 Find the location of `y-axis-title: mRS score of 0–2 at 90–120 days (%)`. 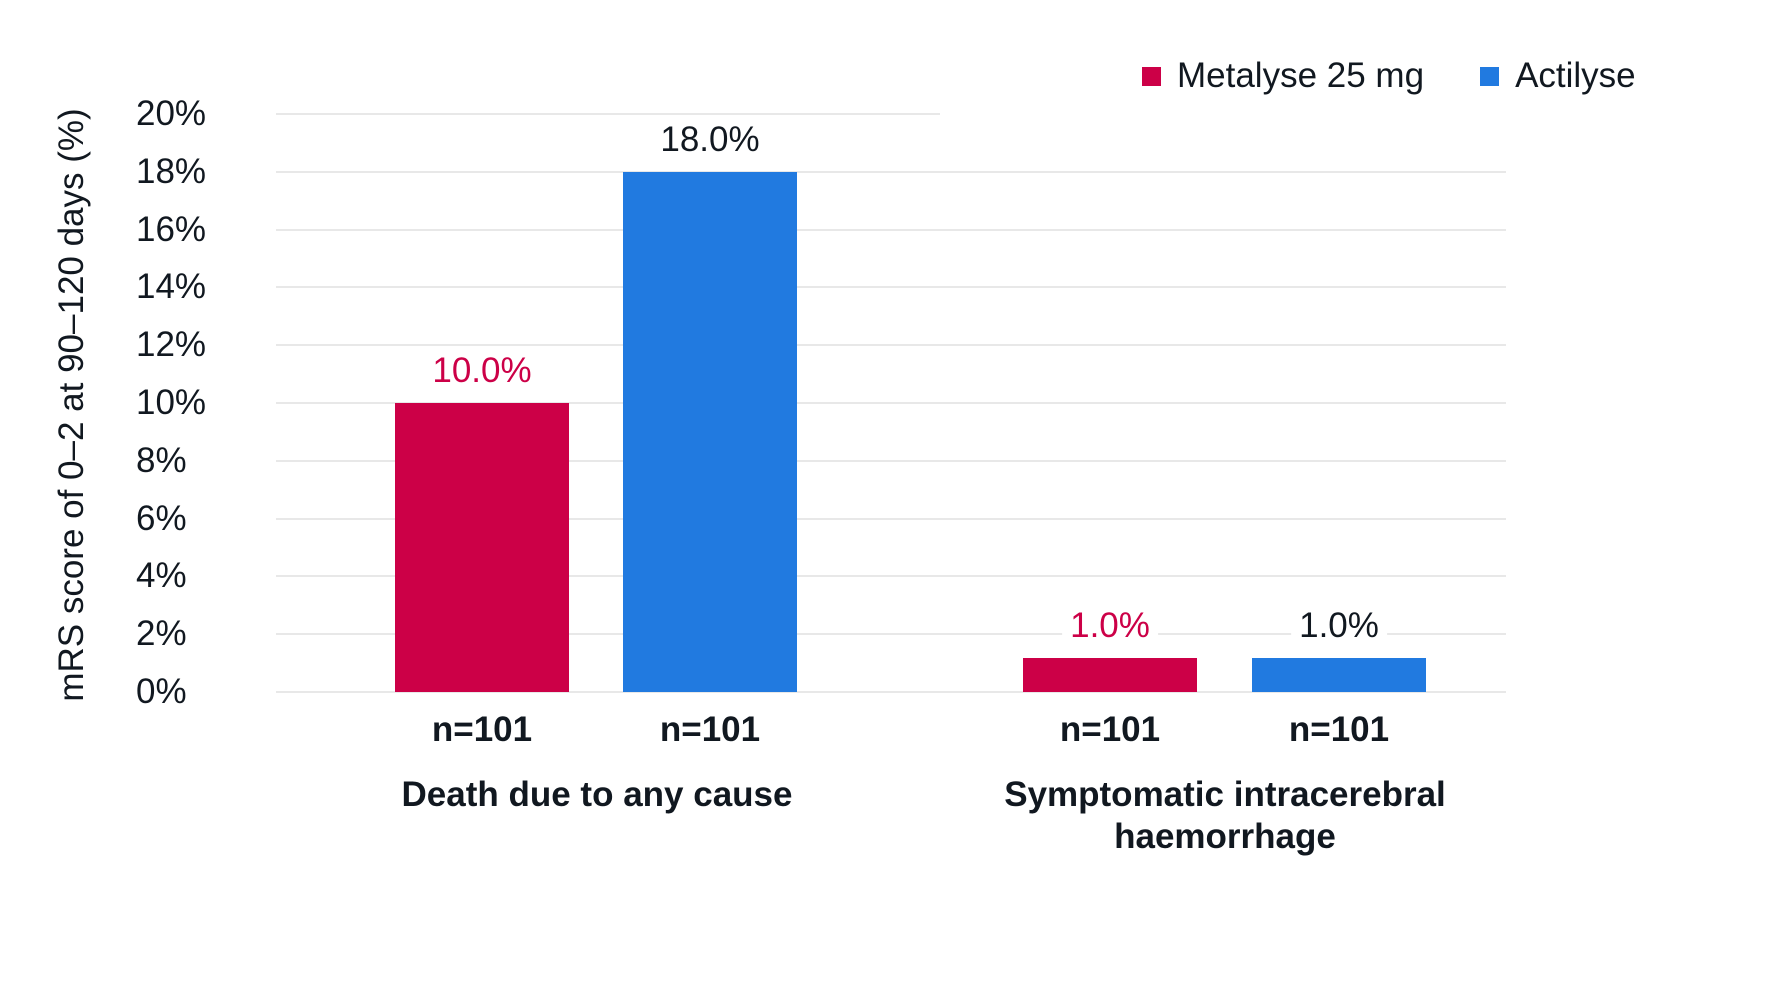

y-axis-title: mRS score of 0–2 at 90–120 days (%) is located at coordinates (71, 405).